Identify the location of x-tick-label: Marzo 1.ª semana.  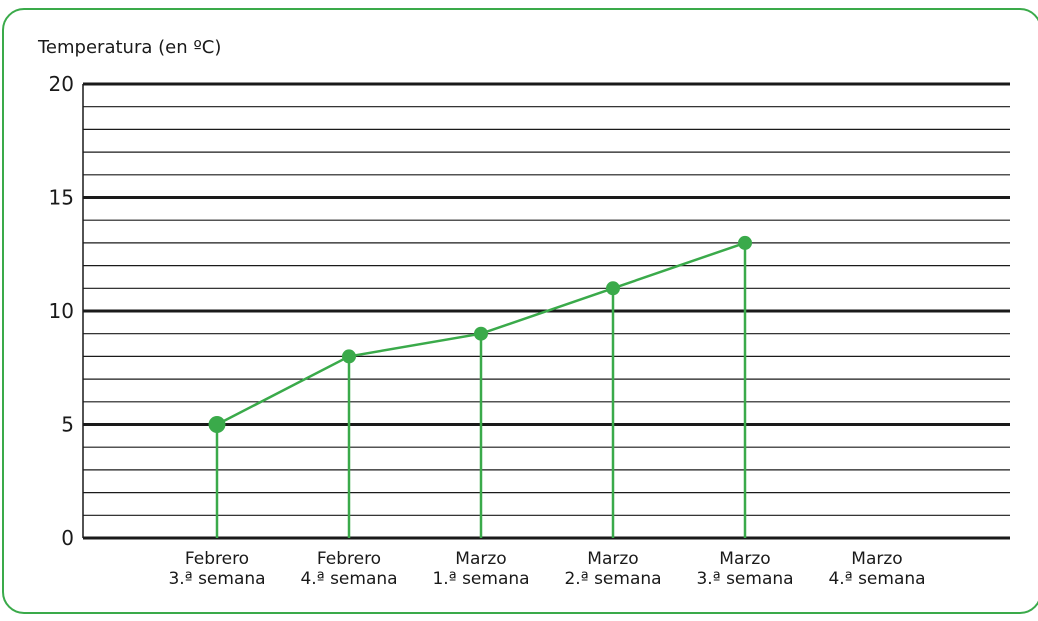
(480, 569).